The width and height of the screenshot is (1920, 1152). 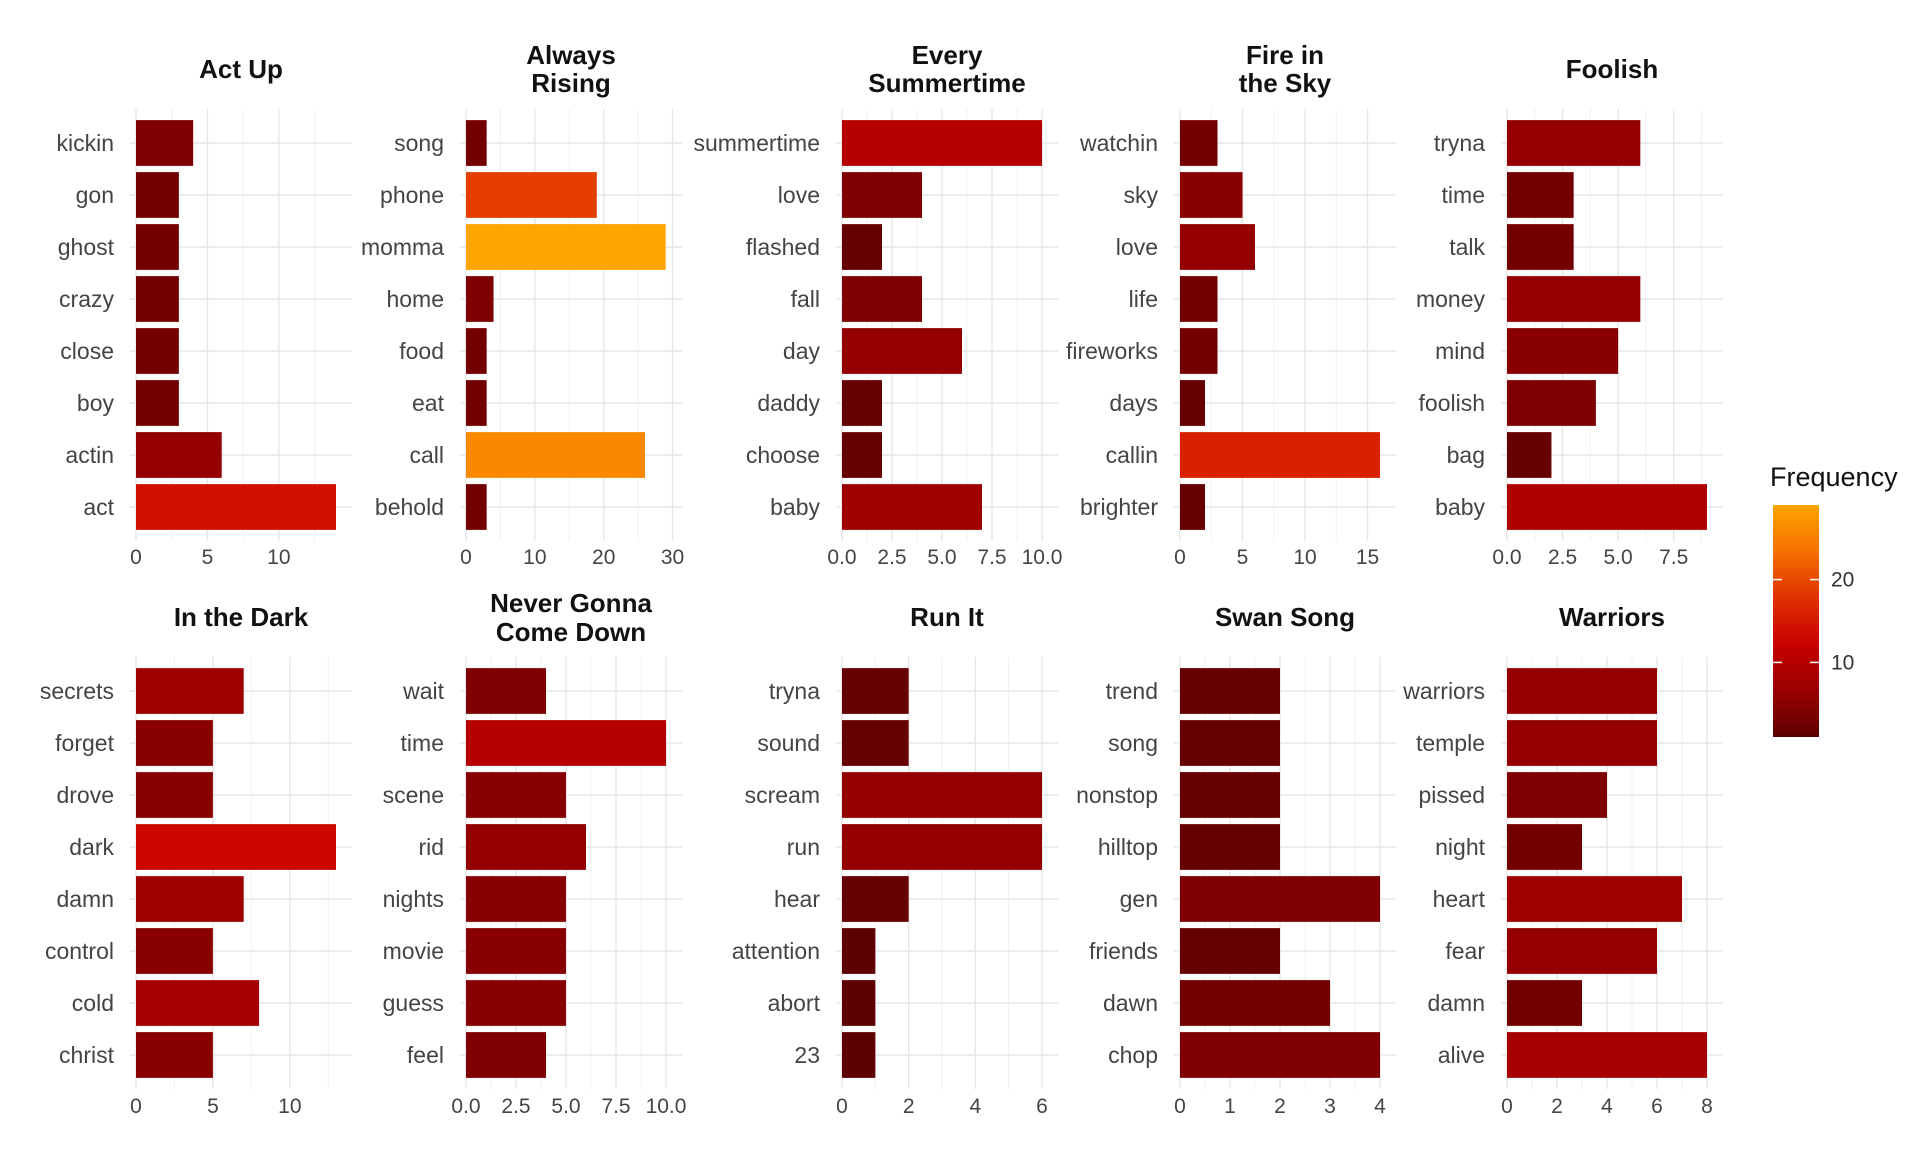 What do you see at coordinates (241, 617) in the screenshot?
I see `panel-title: In the Dark` at bounding box center [241, 617].